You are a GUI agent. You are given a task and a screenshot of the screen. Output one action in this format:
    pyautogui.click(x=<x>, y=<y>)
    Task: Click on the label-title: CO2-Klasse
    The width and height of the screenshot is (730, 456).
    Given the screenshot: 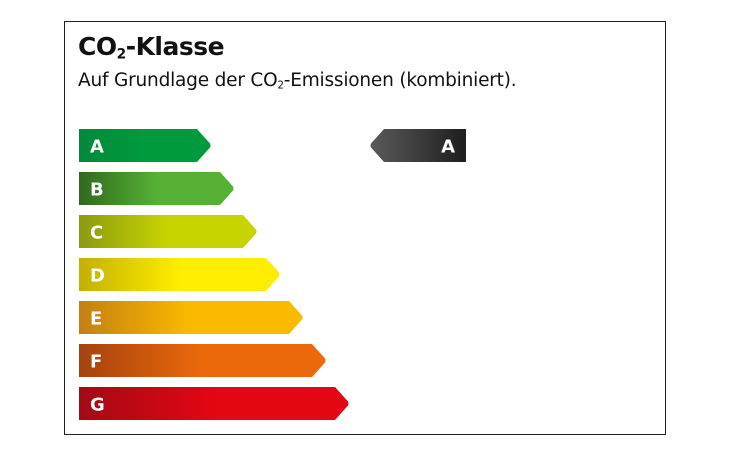 What is the action you would take?
    pyautogui.click(x=151, y=47)
    